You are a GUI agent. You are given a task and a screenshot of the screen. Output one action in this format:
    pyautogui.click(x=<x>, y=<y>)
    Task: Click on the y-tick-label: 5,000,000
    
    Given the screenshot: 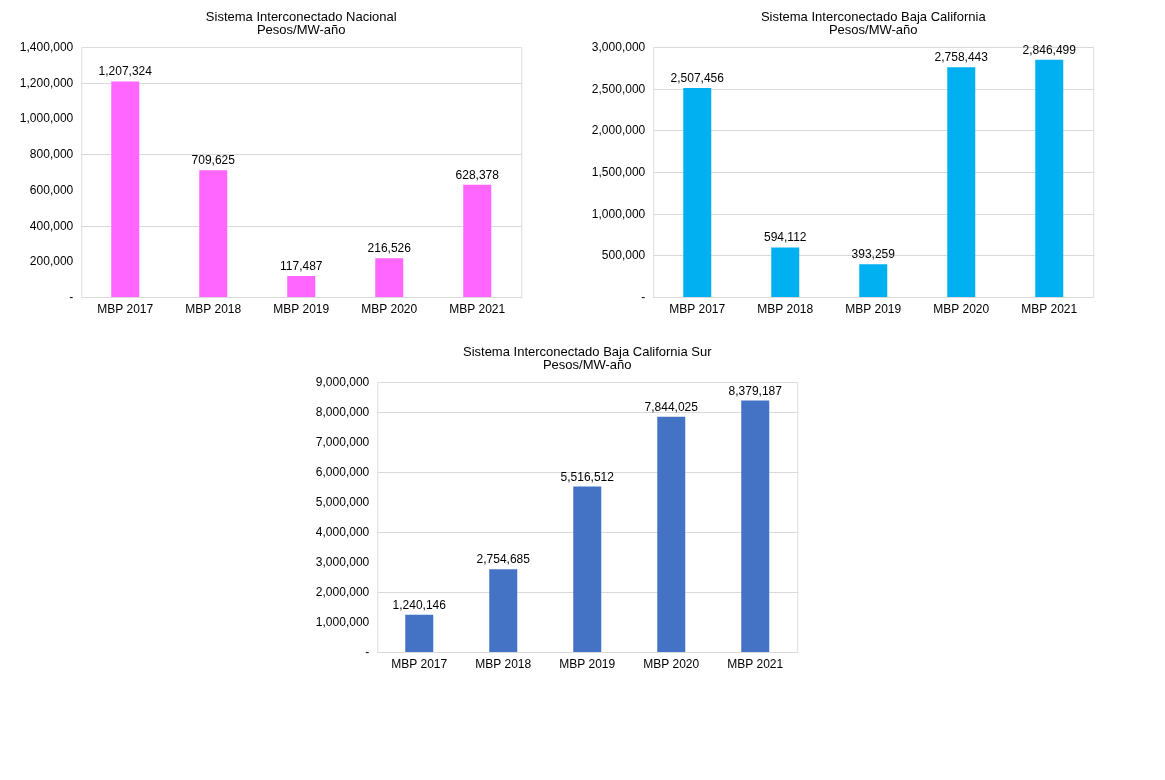 What is the action you would take?
    pyautogui.click(x=342, y=502)
    